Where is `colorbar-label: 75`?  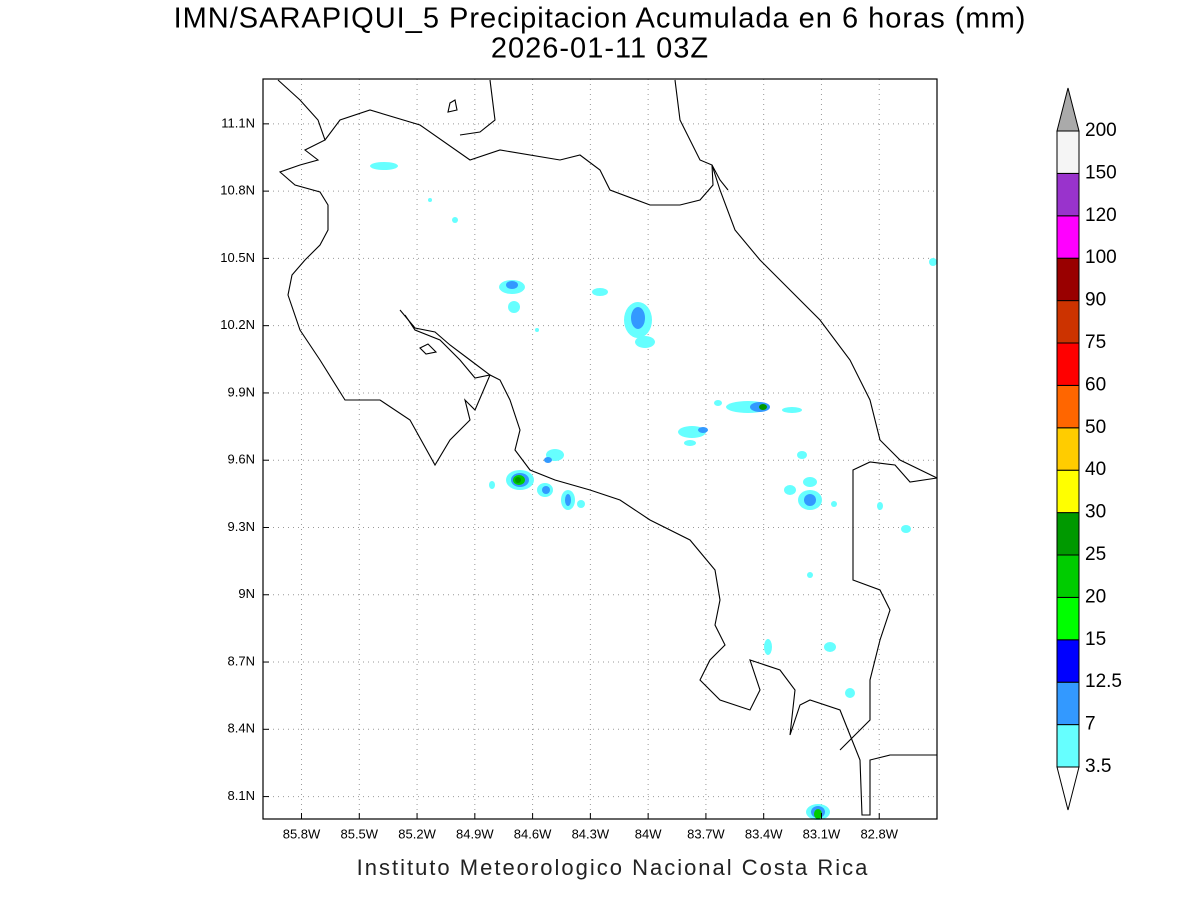 colorbar-label: 75 is located at coordinates (1095, 342).